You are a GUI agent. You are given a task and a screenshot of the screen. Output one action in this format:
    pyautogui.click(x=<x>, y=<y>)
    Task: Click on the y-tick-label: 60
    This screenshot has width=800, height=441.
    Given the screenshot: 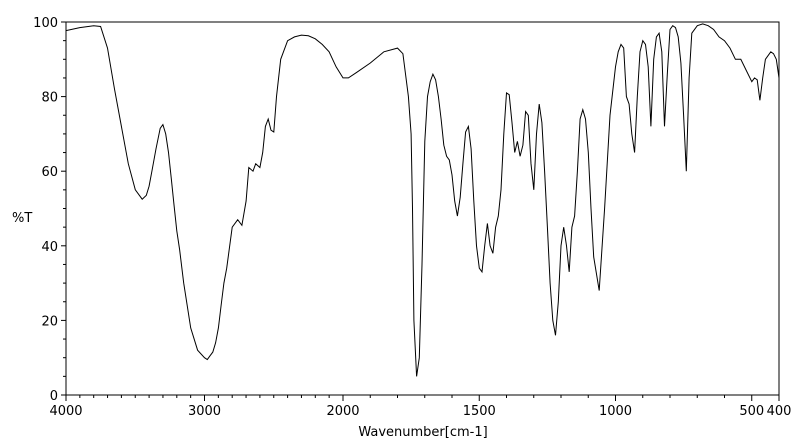 What is the action you would take?
    pyautogui.click(x=49, y=172)
    